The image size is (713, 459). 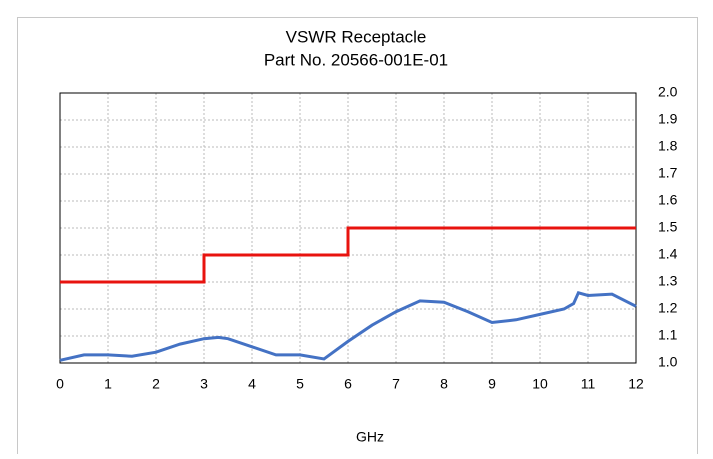 I want to click on chart-title: VSWR Receptacle, so click(x=356, y=36).